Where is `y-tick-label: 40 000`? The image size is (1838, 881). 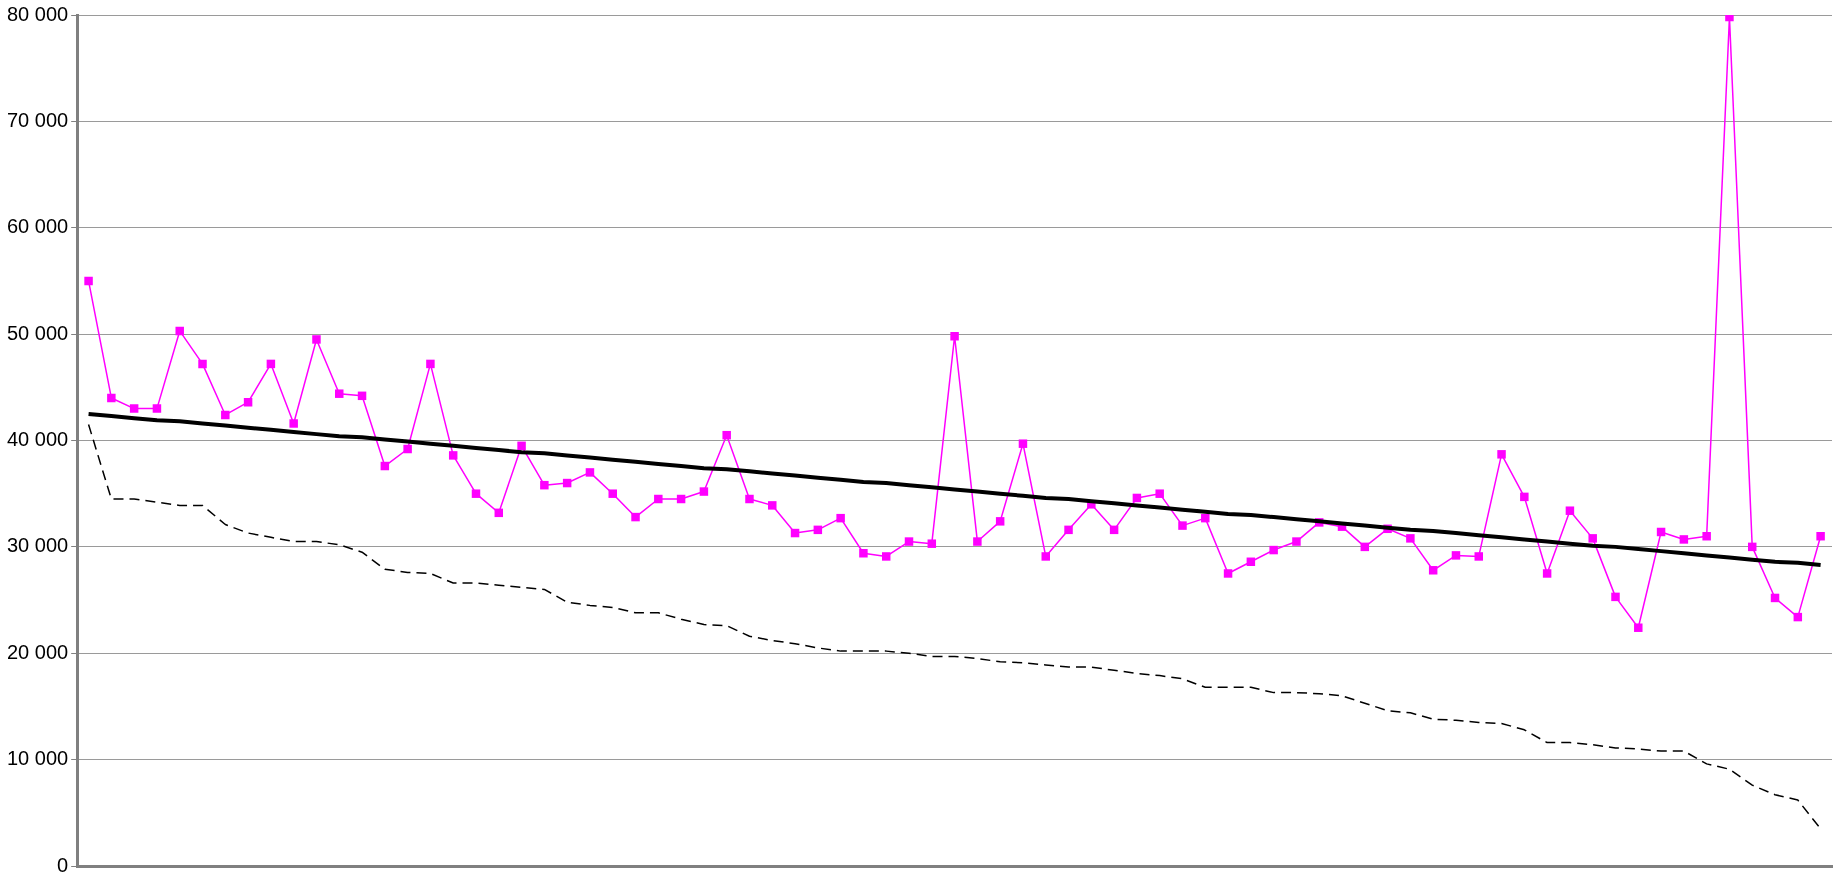
y-tick-label: 40 000 is located at coordinates (38, 439).